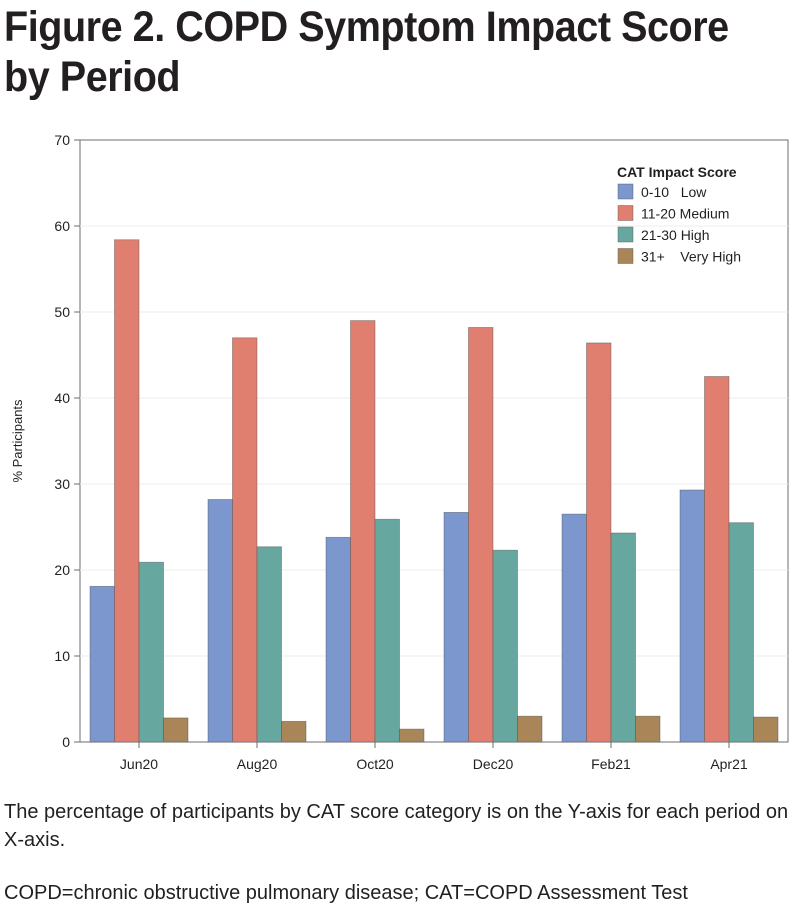  I want to click on x-tick-label: Feb21, so click(611, 764).